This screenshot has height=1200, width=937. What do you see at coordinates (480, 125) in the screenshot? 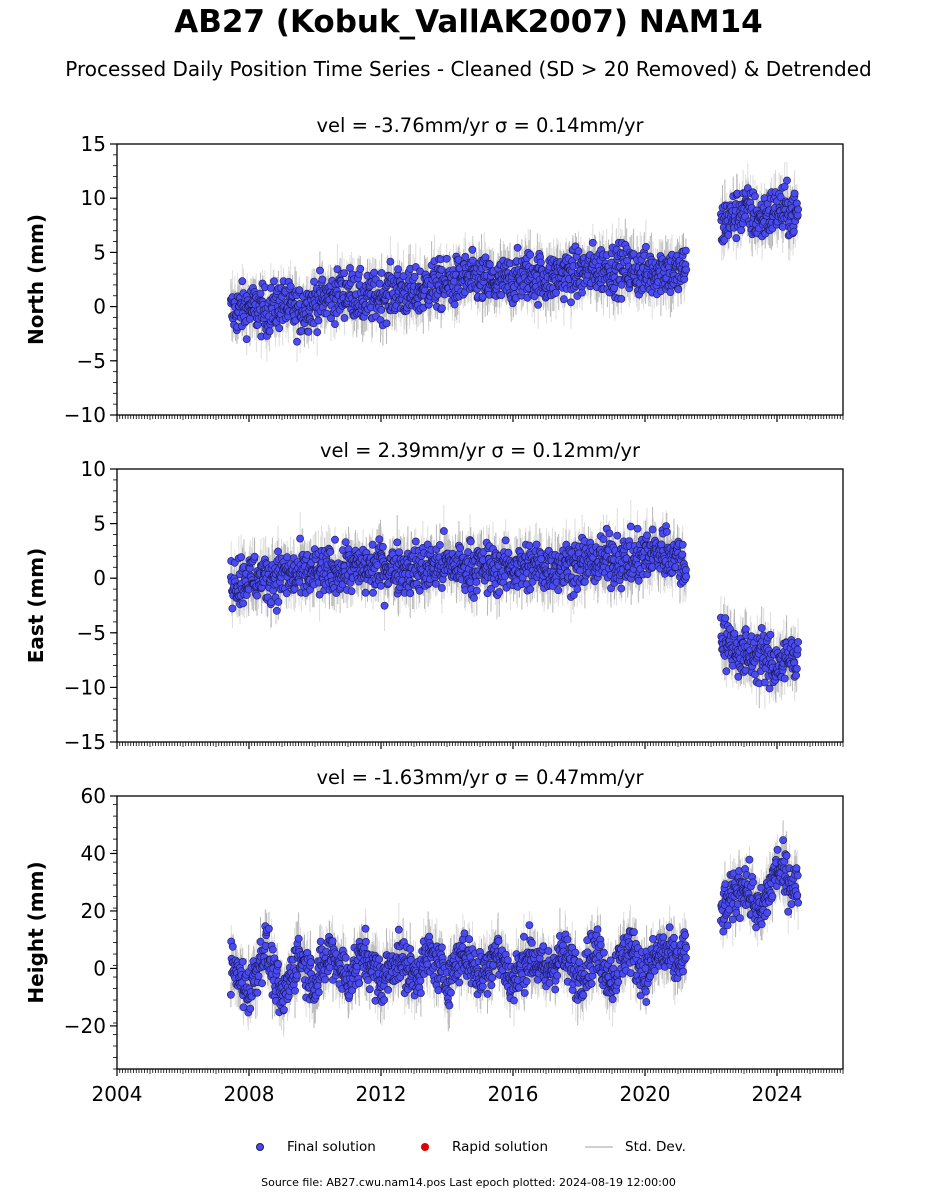
I see `north-panel-title: vel = -3.76mm/yr σ = 0.14mm/yr` at bounding box center [480, 125].